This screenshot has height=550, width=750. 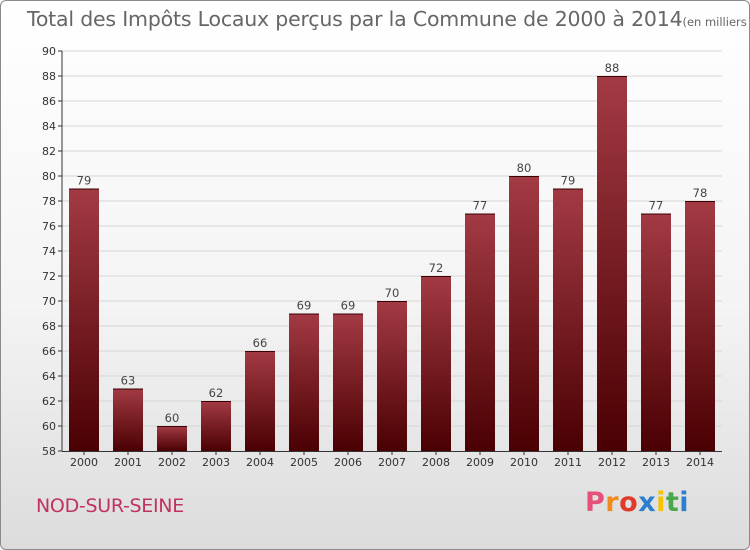 What do you see at coordinates (49, 351) in the screenshot?
I see `y-tick-label: 66` at bounding box center [49, 351].